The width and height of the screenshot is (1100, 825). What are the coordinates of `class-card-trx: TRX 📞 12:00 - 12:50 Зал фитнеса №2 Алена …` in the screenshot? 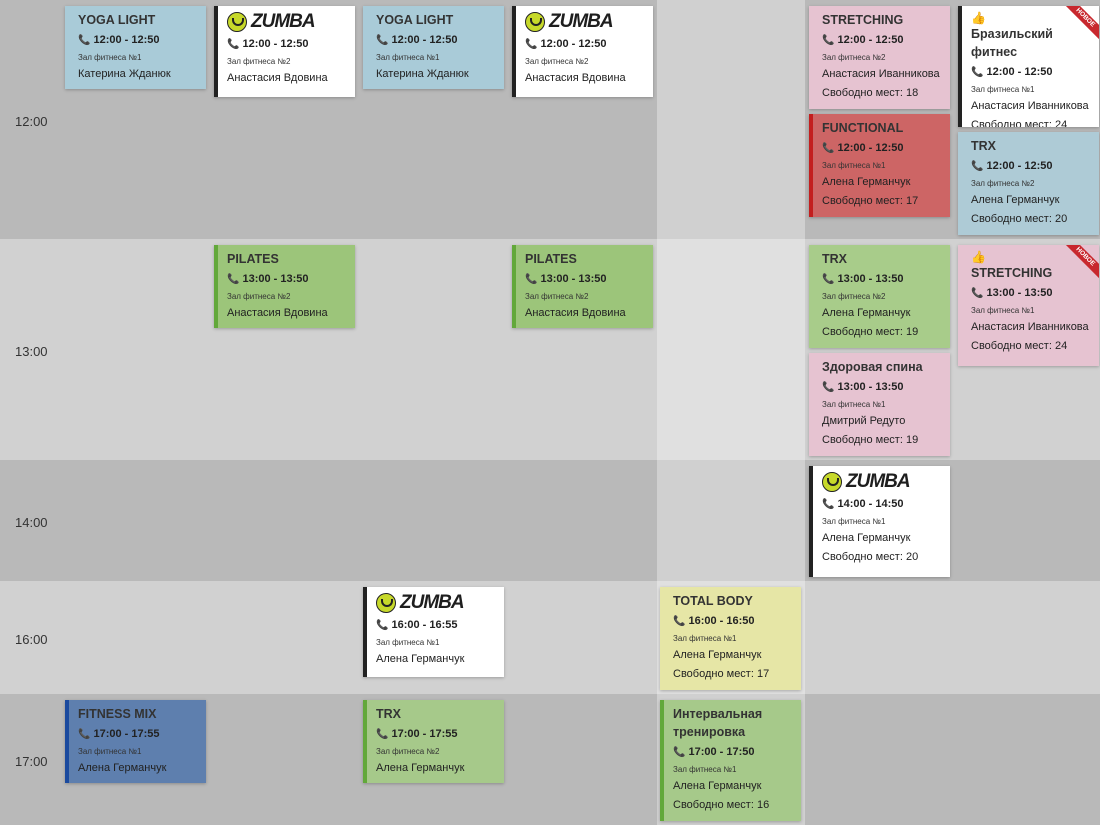 It's located at (1028, 183).